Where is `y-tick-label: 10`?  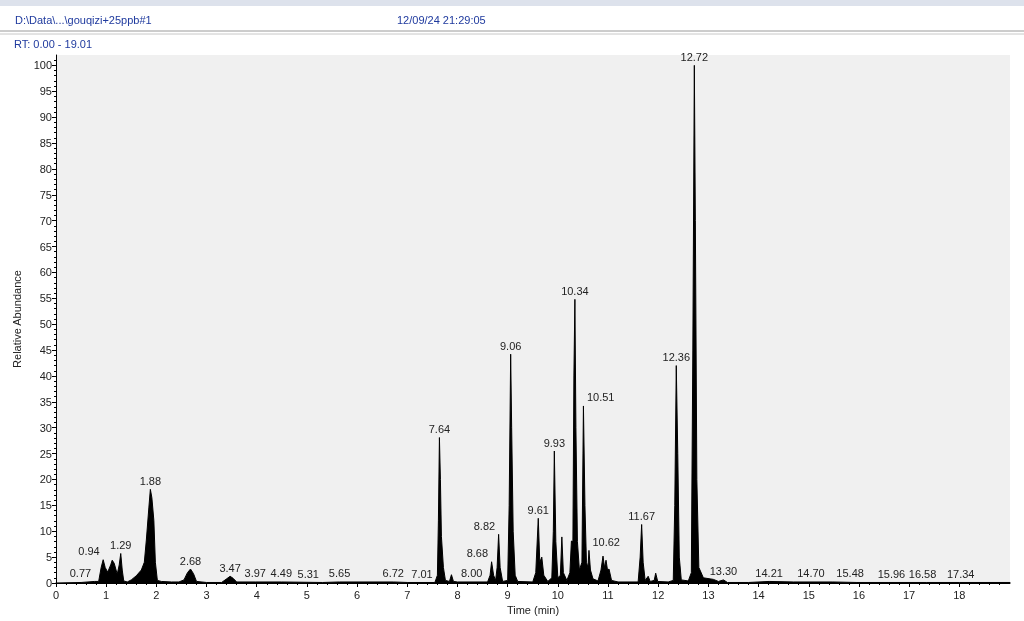
y-tick-label: 10 is located at coordinates (45, 531).